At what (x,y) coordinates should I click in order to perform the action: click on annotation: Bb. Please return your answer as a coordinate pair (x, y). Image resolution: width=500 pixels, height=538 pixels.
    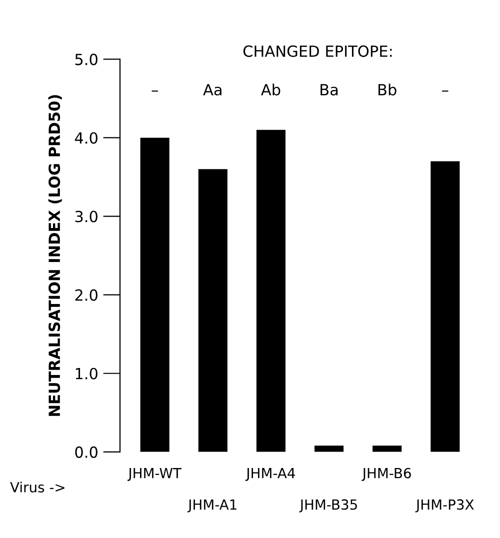
    Looking at the image, I should click on (387, 90).